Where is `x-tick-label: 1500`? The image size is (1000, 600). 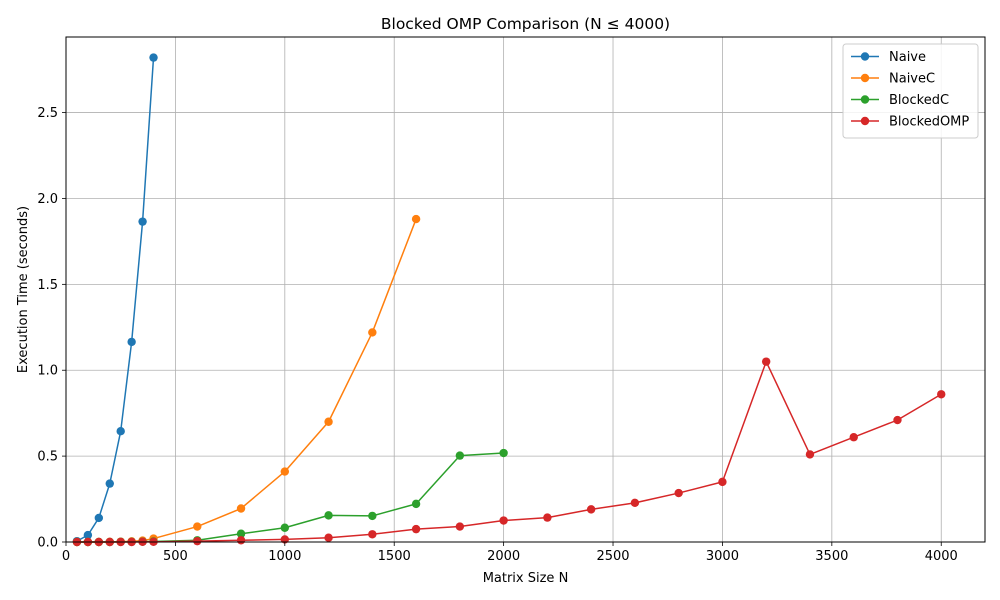 x-tick-label: 1500 is located at coordinates (394, 556).